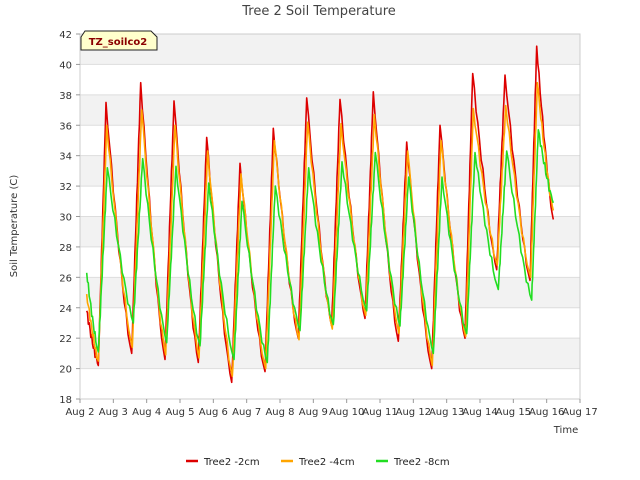  What do you see at coordinates (79, 412) in the screenshot?
I see `x-tick-label: Aug 2` at bounding box center [79, 412].